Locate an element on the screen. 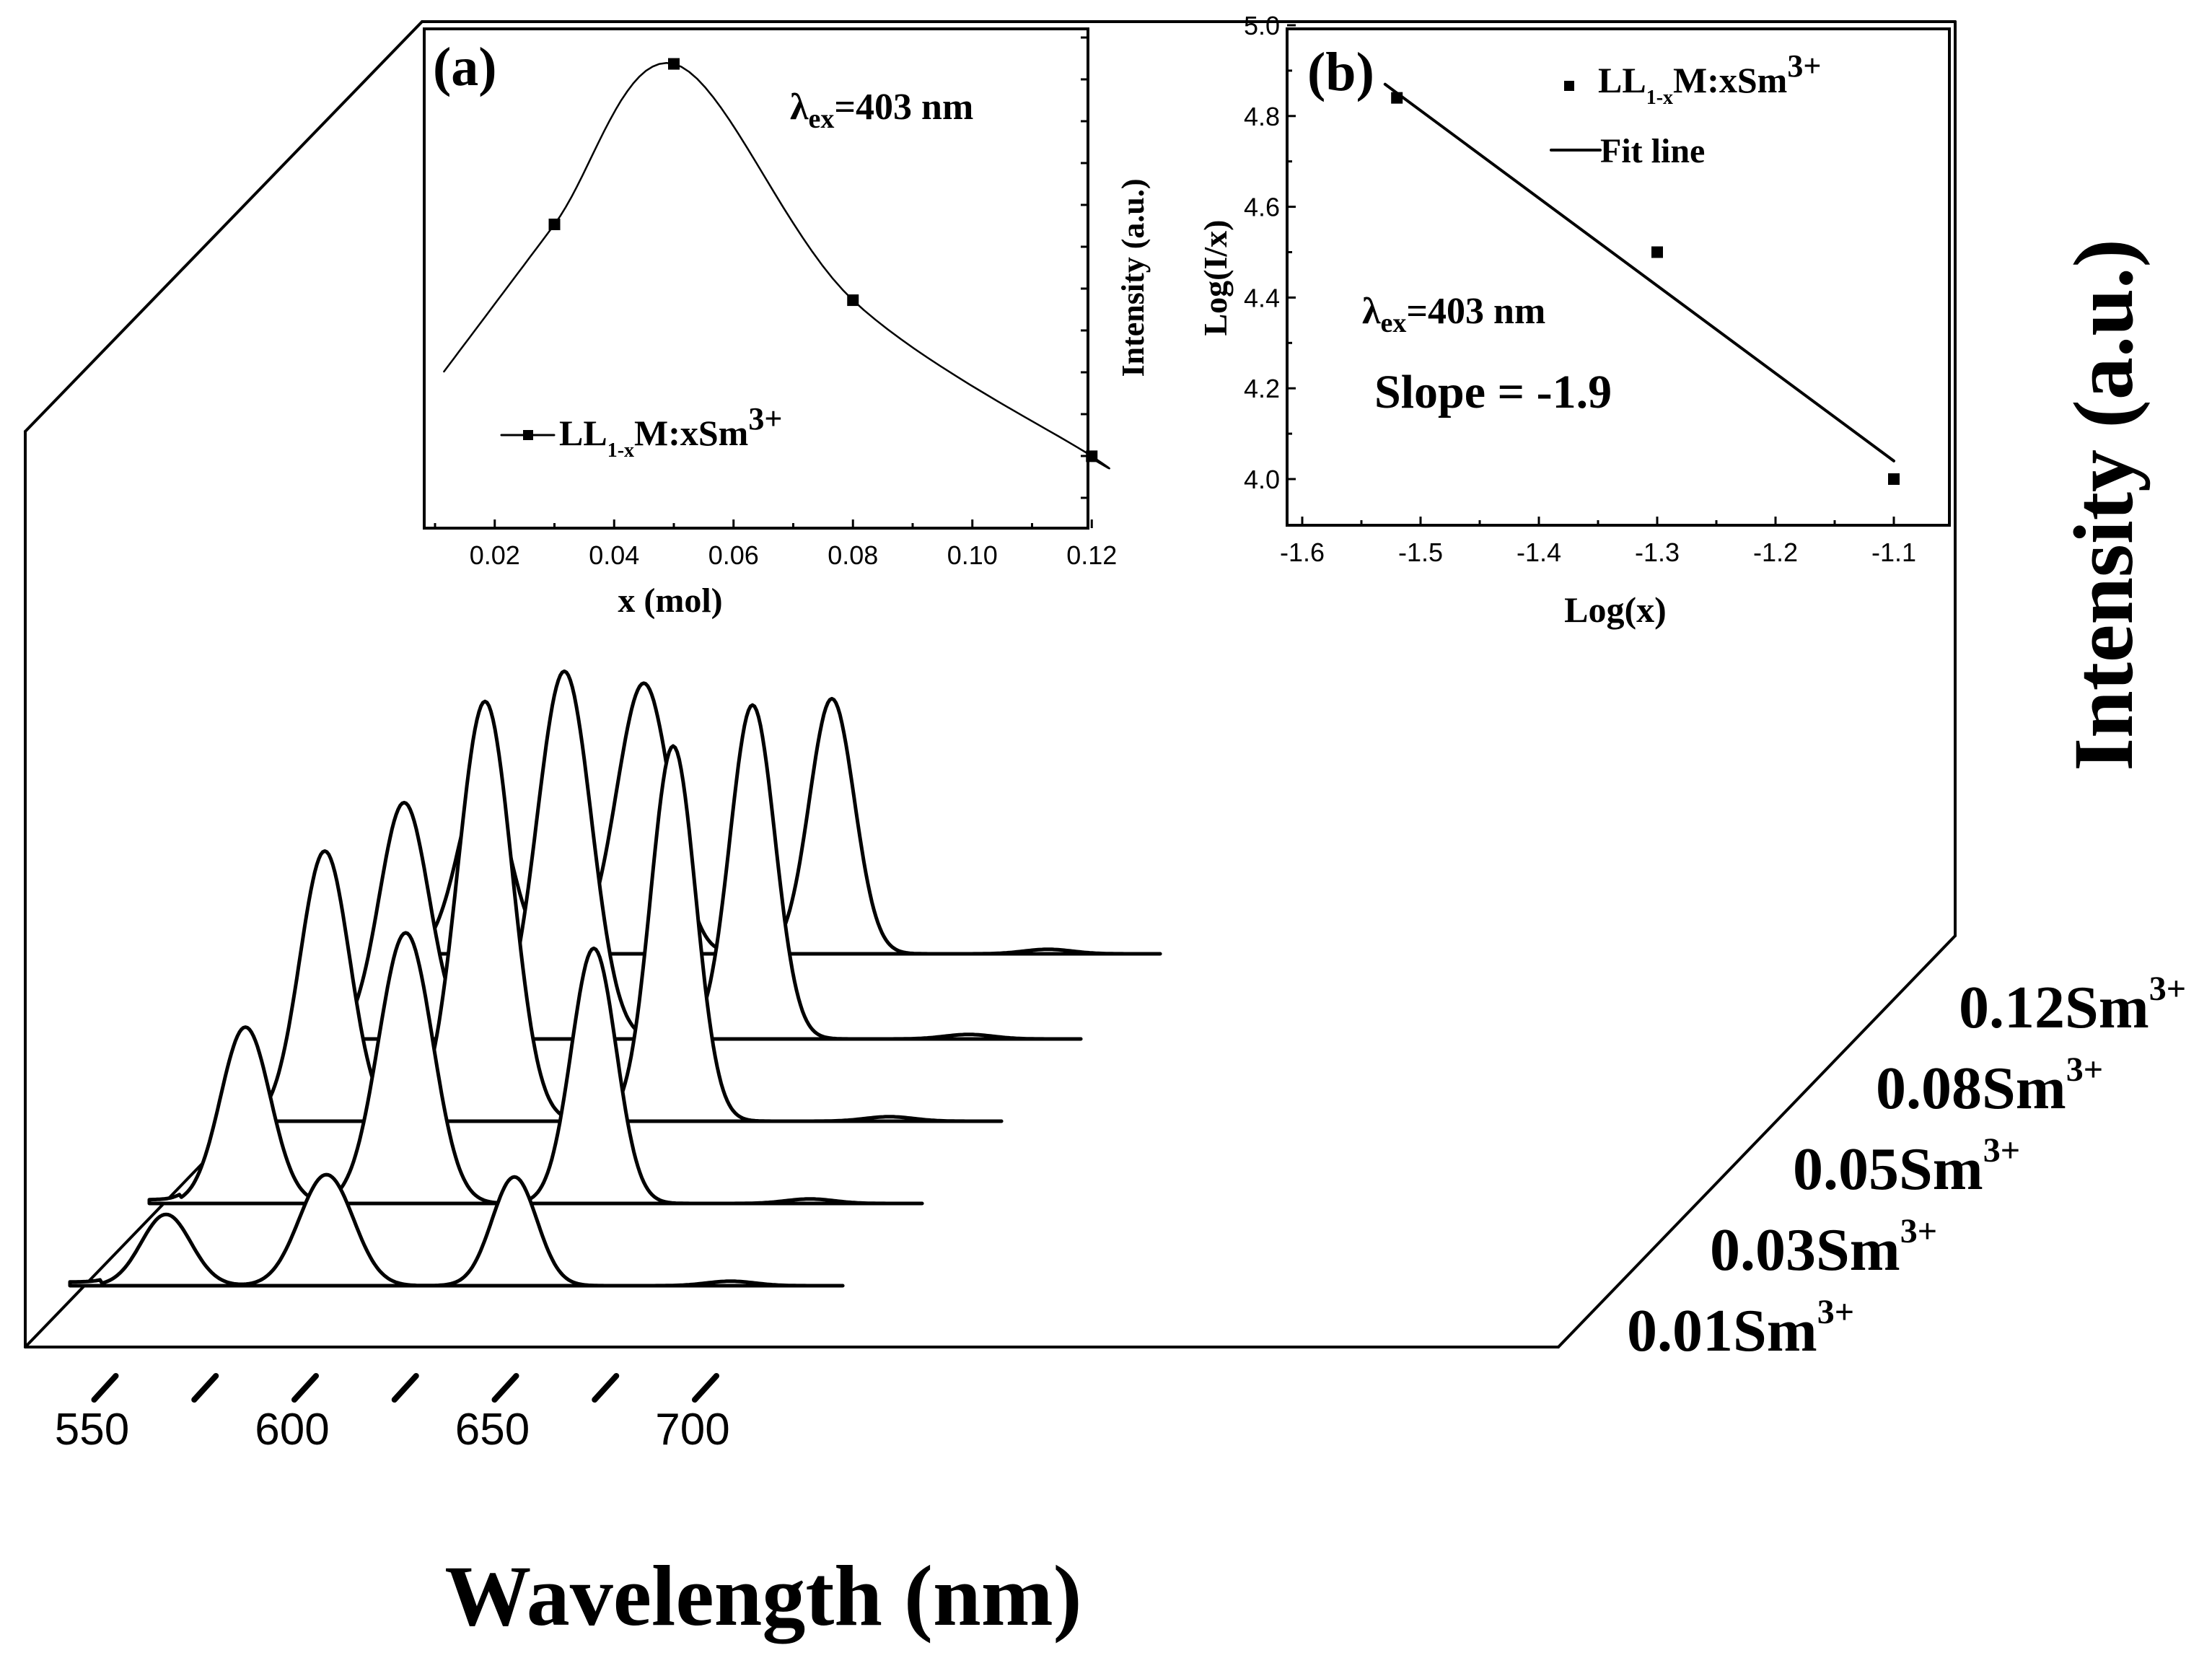 The image size is (2212, 1658). y-axis-title: Intensity (a.u.) is located at coordinates (2103, 505).